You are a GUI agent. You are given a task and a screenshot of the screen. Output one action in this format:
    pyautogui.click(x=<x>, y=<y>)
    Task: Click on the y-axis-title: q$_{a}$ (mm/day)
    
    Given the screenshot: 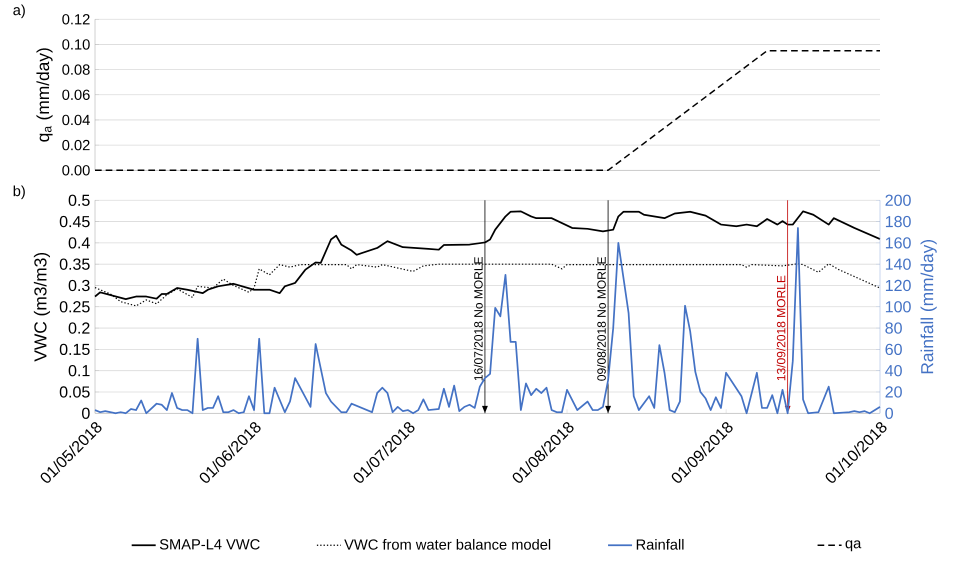 What is the action you would take?
    pyautogui.click(x=44, y=95)
    